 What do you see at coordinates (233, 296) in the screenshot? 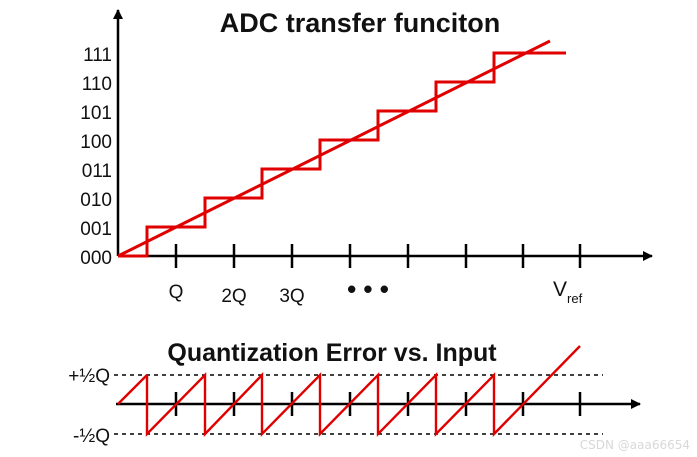
I see `x-label-2q: 2Q` at bounding box center [233, 296].